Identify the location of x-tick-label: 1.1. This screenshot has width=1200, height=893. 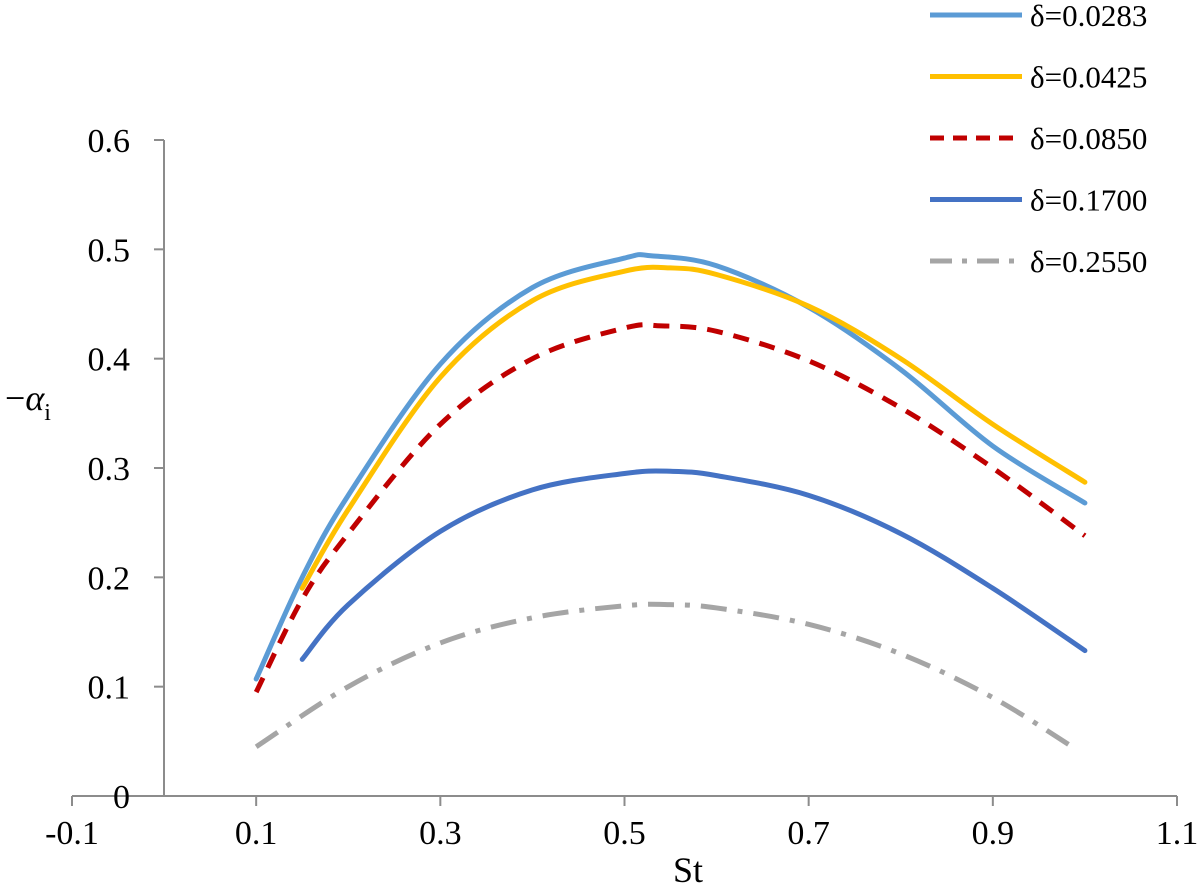
(1177, 833).